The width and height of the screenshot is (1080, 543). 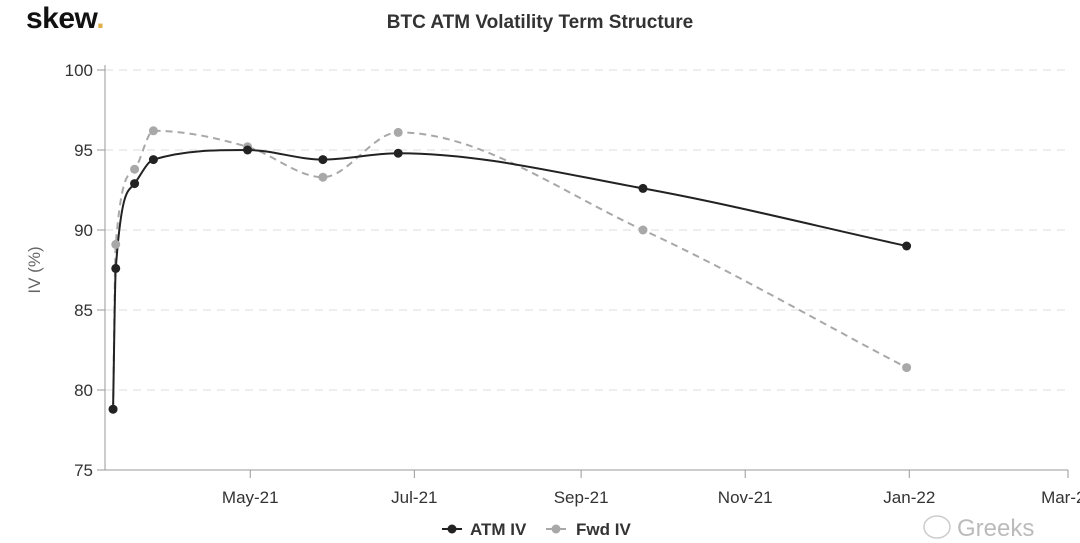 I want to click on legend-fwd-marker, so click(x=556, y=529).